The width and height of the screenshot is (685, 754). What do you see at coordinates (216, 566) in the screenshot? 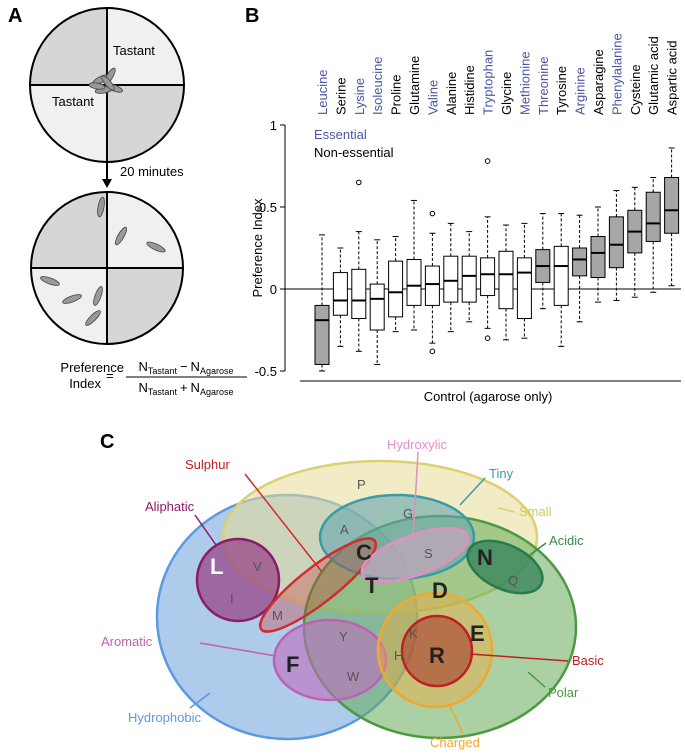
I see `amino-acid: L` at bounding box center [216, 566].